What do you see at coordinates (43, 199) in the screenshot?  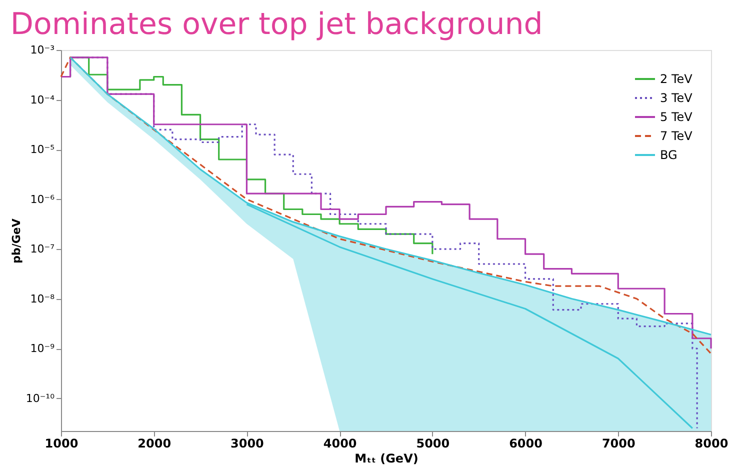 I see `y-tick-label: 10⁻⁶` at bounding box center [43, 199].